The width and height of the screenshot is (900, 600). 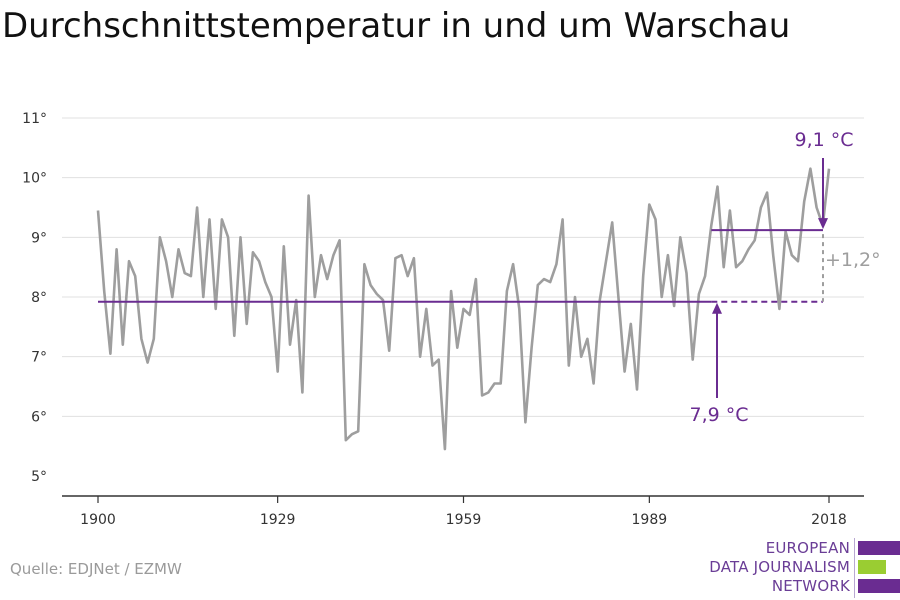 I want to click on y-tick-label: 9°, so click(x=39, y=238).